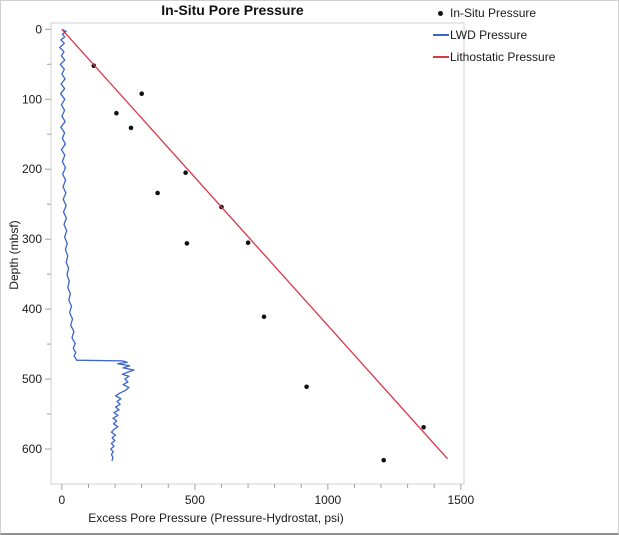  Describe the element at coordinates (38, 29) in the screenshot. I see `y-tick-label: 0` at that location.